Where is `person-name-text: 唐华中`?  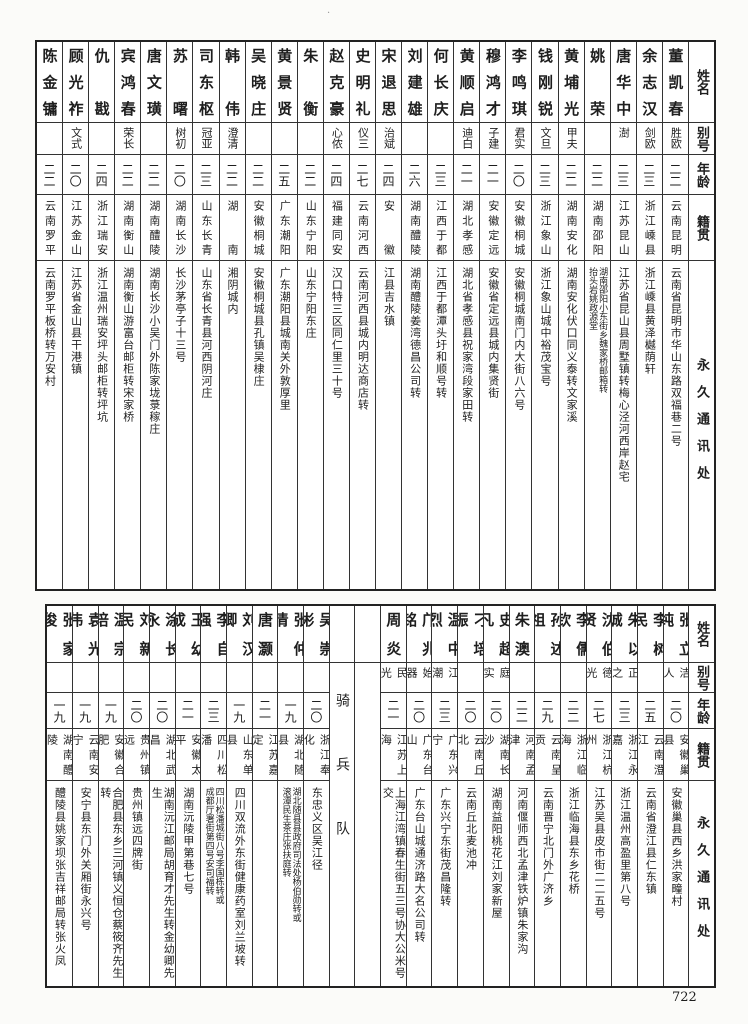
person-name-text: 唐华中 is located at coordinates (623, 82).